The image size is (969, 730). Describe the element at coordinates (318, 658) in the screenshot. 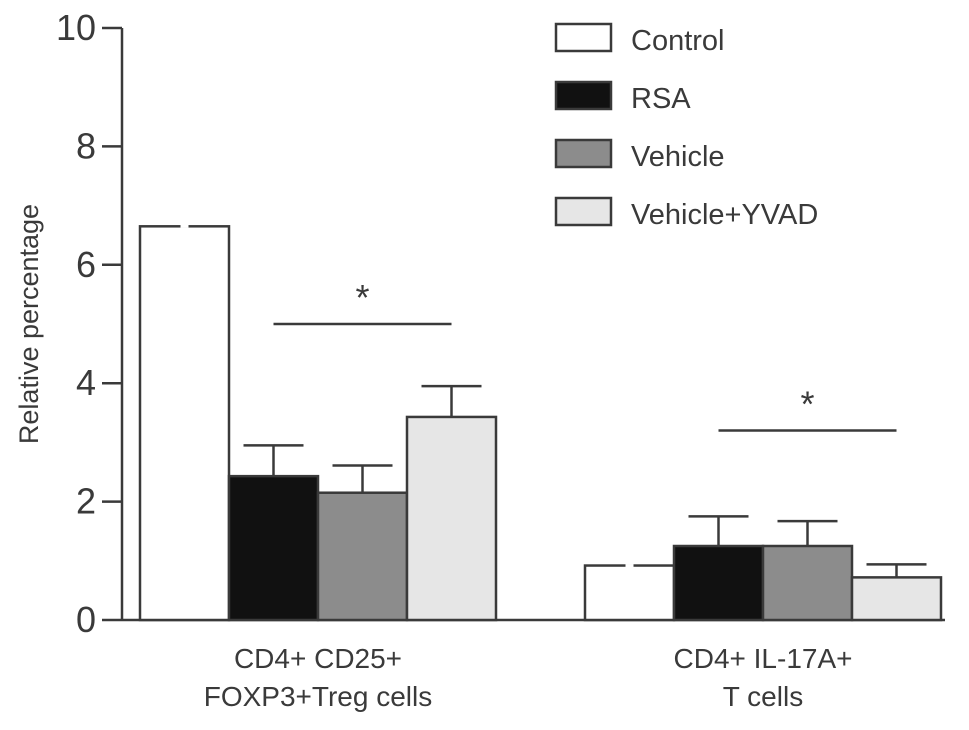

I see `x-category-label: CD4+ CD25+` at that location.